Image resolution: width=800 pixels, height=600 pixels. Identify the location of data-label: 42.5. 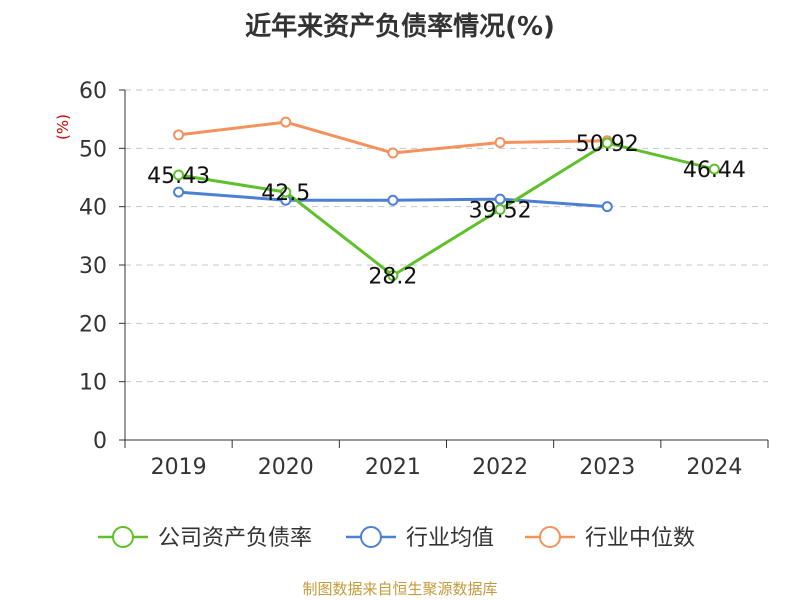
(285, 193).